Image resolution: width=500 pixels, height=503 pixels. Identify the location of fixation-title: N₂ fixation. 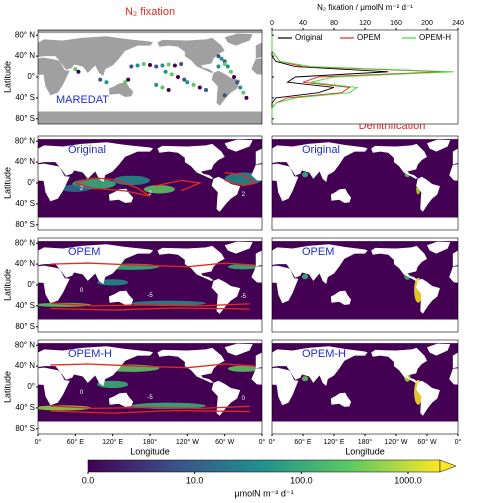
(150, 12).